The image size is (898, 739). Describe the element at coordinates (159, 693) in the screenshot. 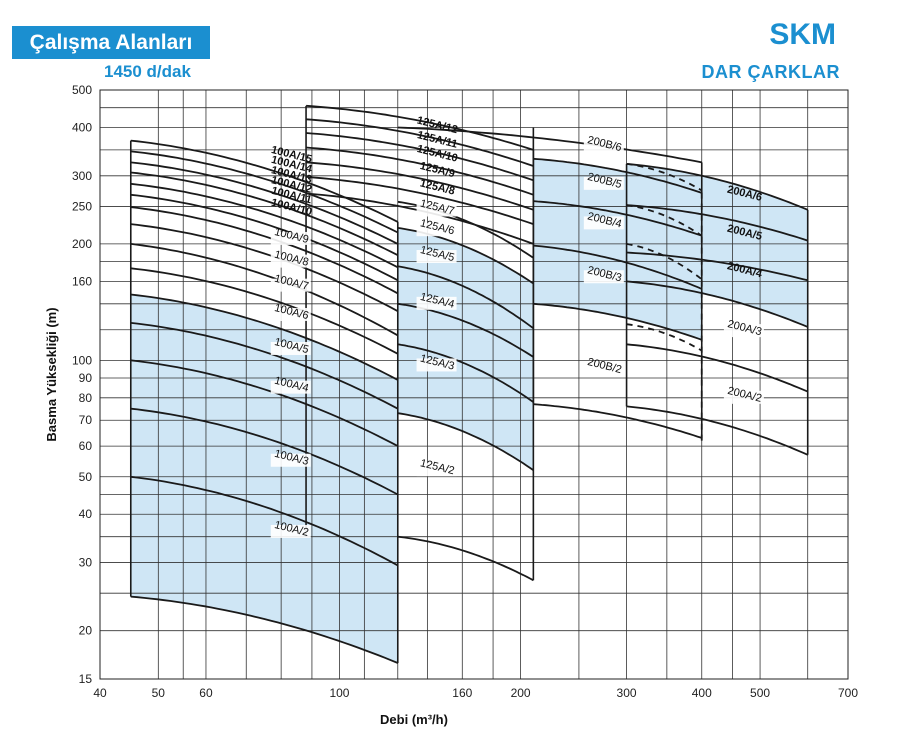

I see `x-tick-label: 50` at that location.